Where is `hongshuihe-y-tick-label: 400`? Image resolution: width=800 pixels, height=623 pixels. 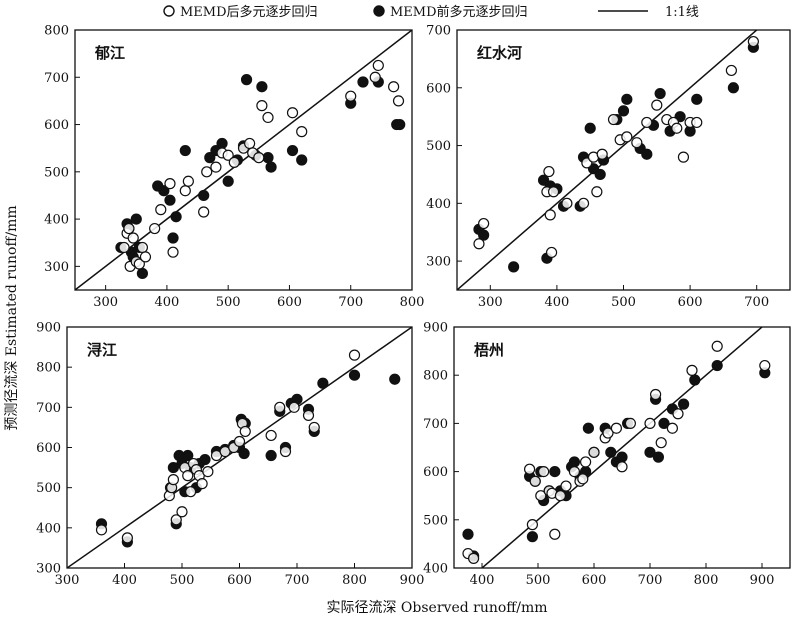
hongshuihe-y-tick-label: 400 is located at coordinates (438, 204).